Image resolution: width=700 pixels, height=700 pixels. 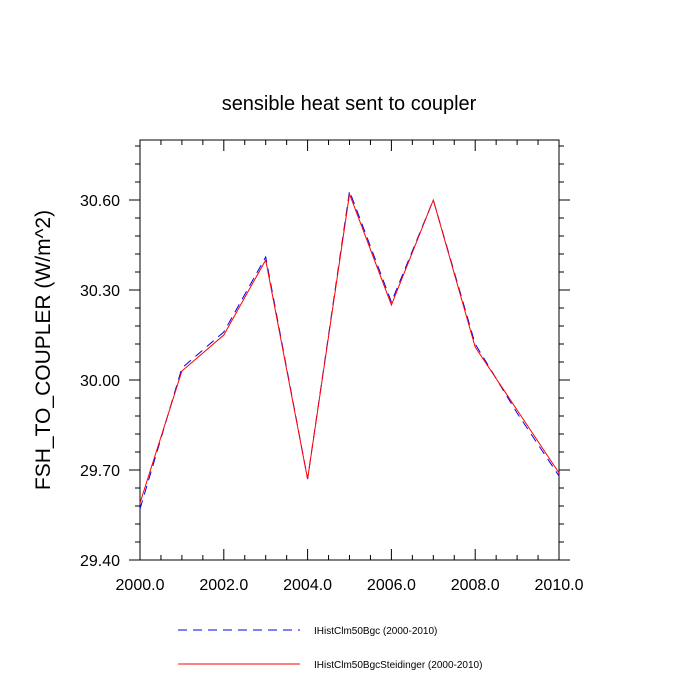 I want to click on x-tick-label: 2006.0, so click(x=391, y=585).